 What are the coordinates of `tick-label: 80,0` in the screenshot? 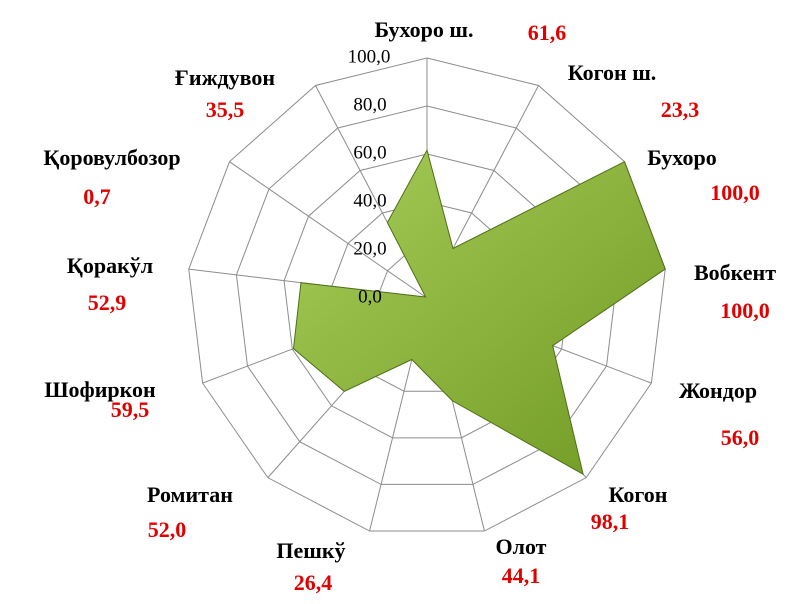 It's located at (369, 104).